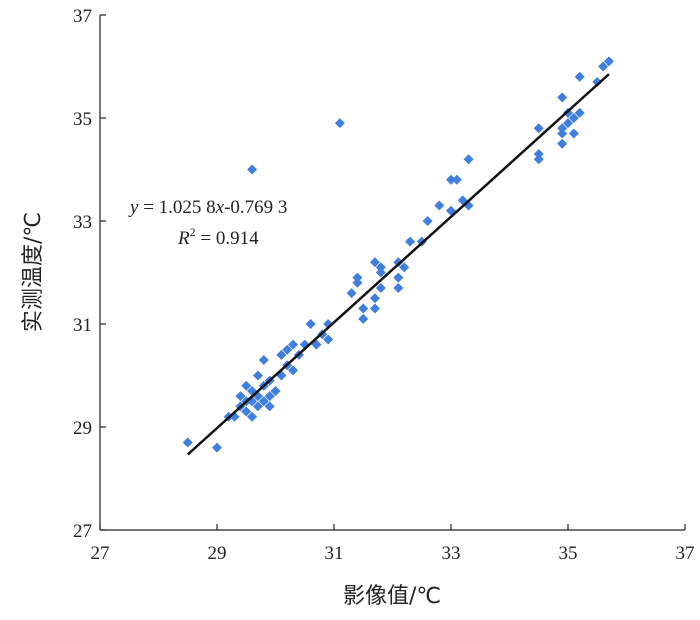 The image size is (700, 620). Describe the element at coordinates (82, 16) in the screenshot. I see `y-tick-label: 37` at that location.